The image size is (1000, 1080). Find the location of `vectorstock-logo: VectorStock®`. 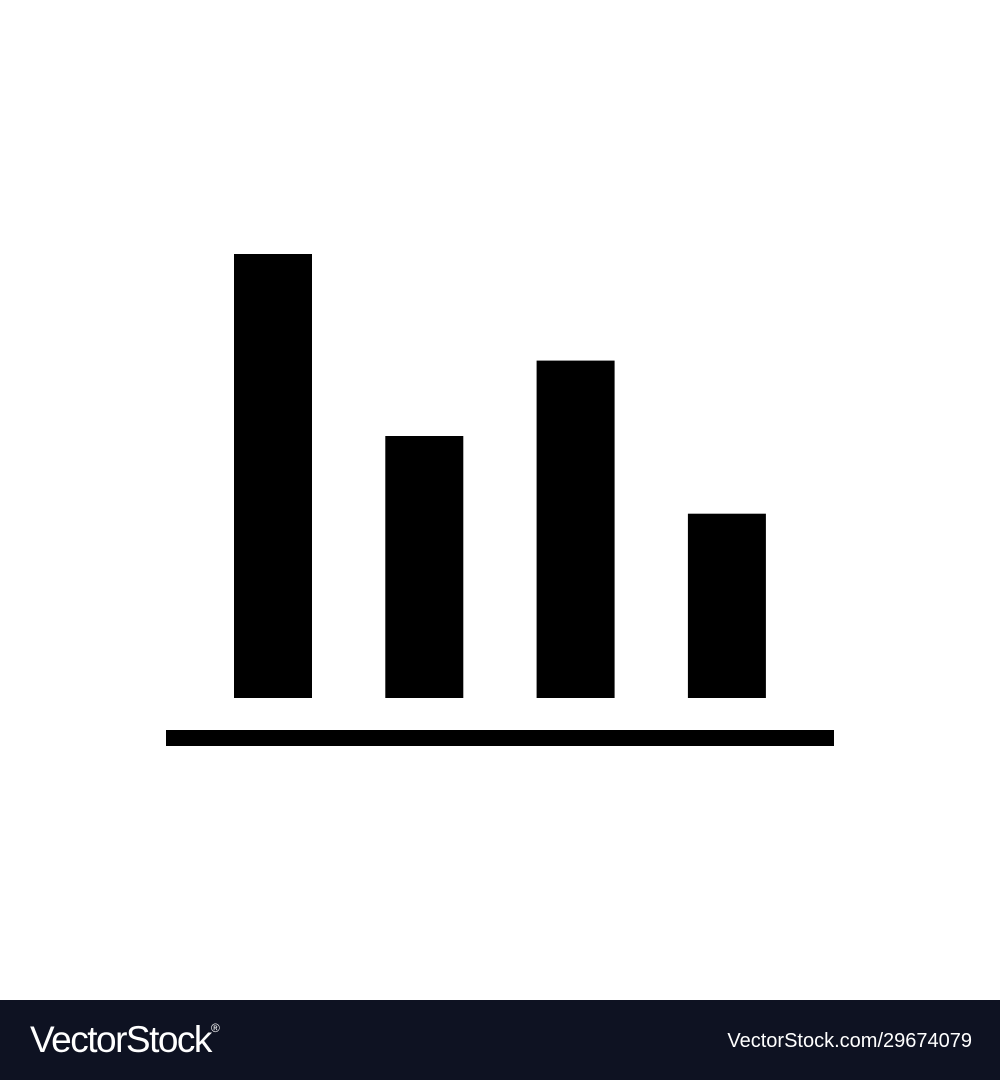

vectorstock-logo: VectorStock® is located at coordinates (125, 1040).